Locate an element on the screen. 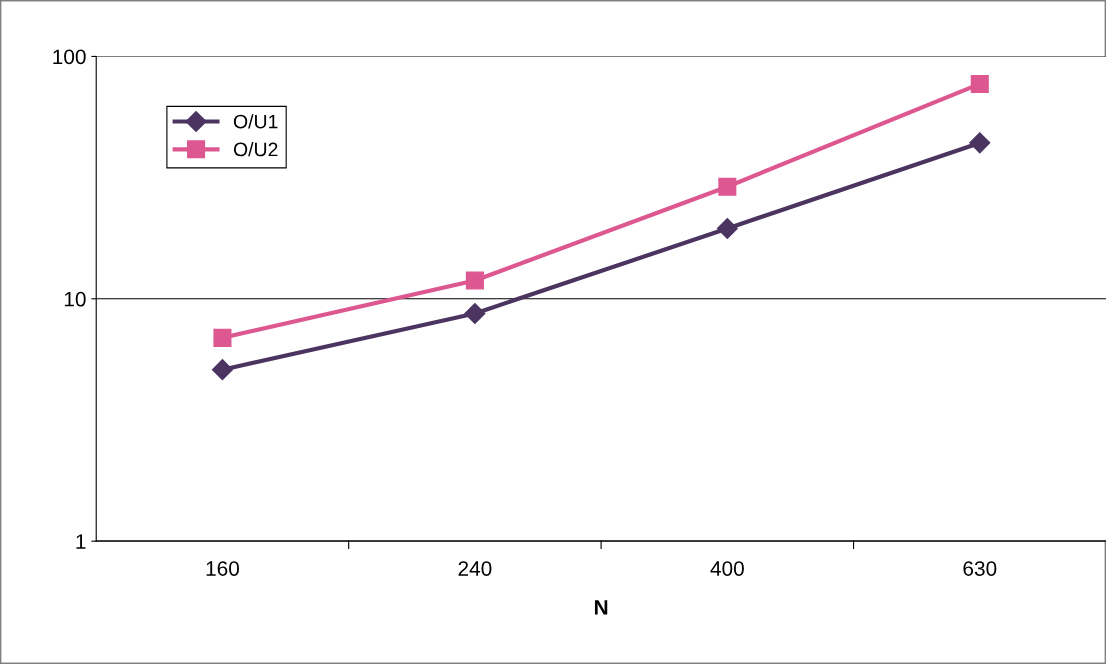 This screenshot has width=1106, height=664. x-axis-title: N is located at coordinates (601, 607).